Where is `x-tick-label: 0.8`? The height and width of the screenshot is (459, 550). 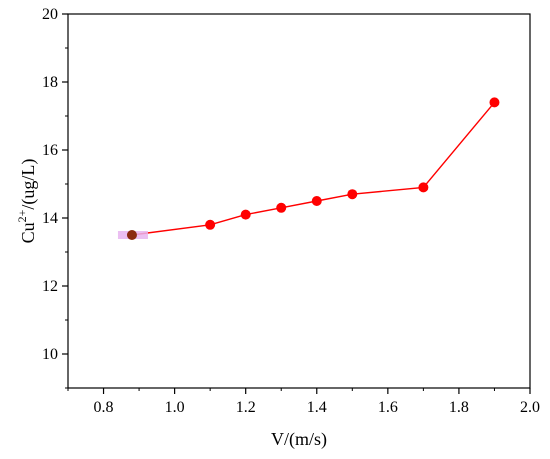
x-tick-label: 0.8 is located at coordinates (104, 407).